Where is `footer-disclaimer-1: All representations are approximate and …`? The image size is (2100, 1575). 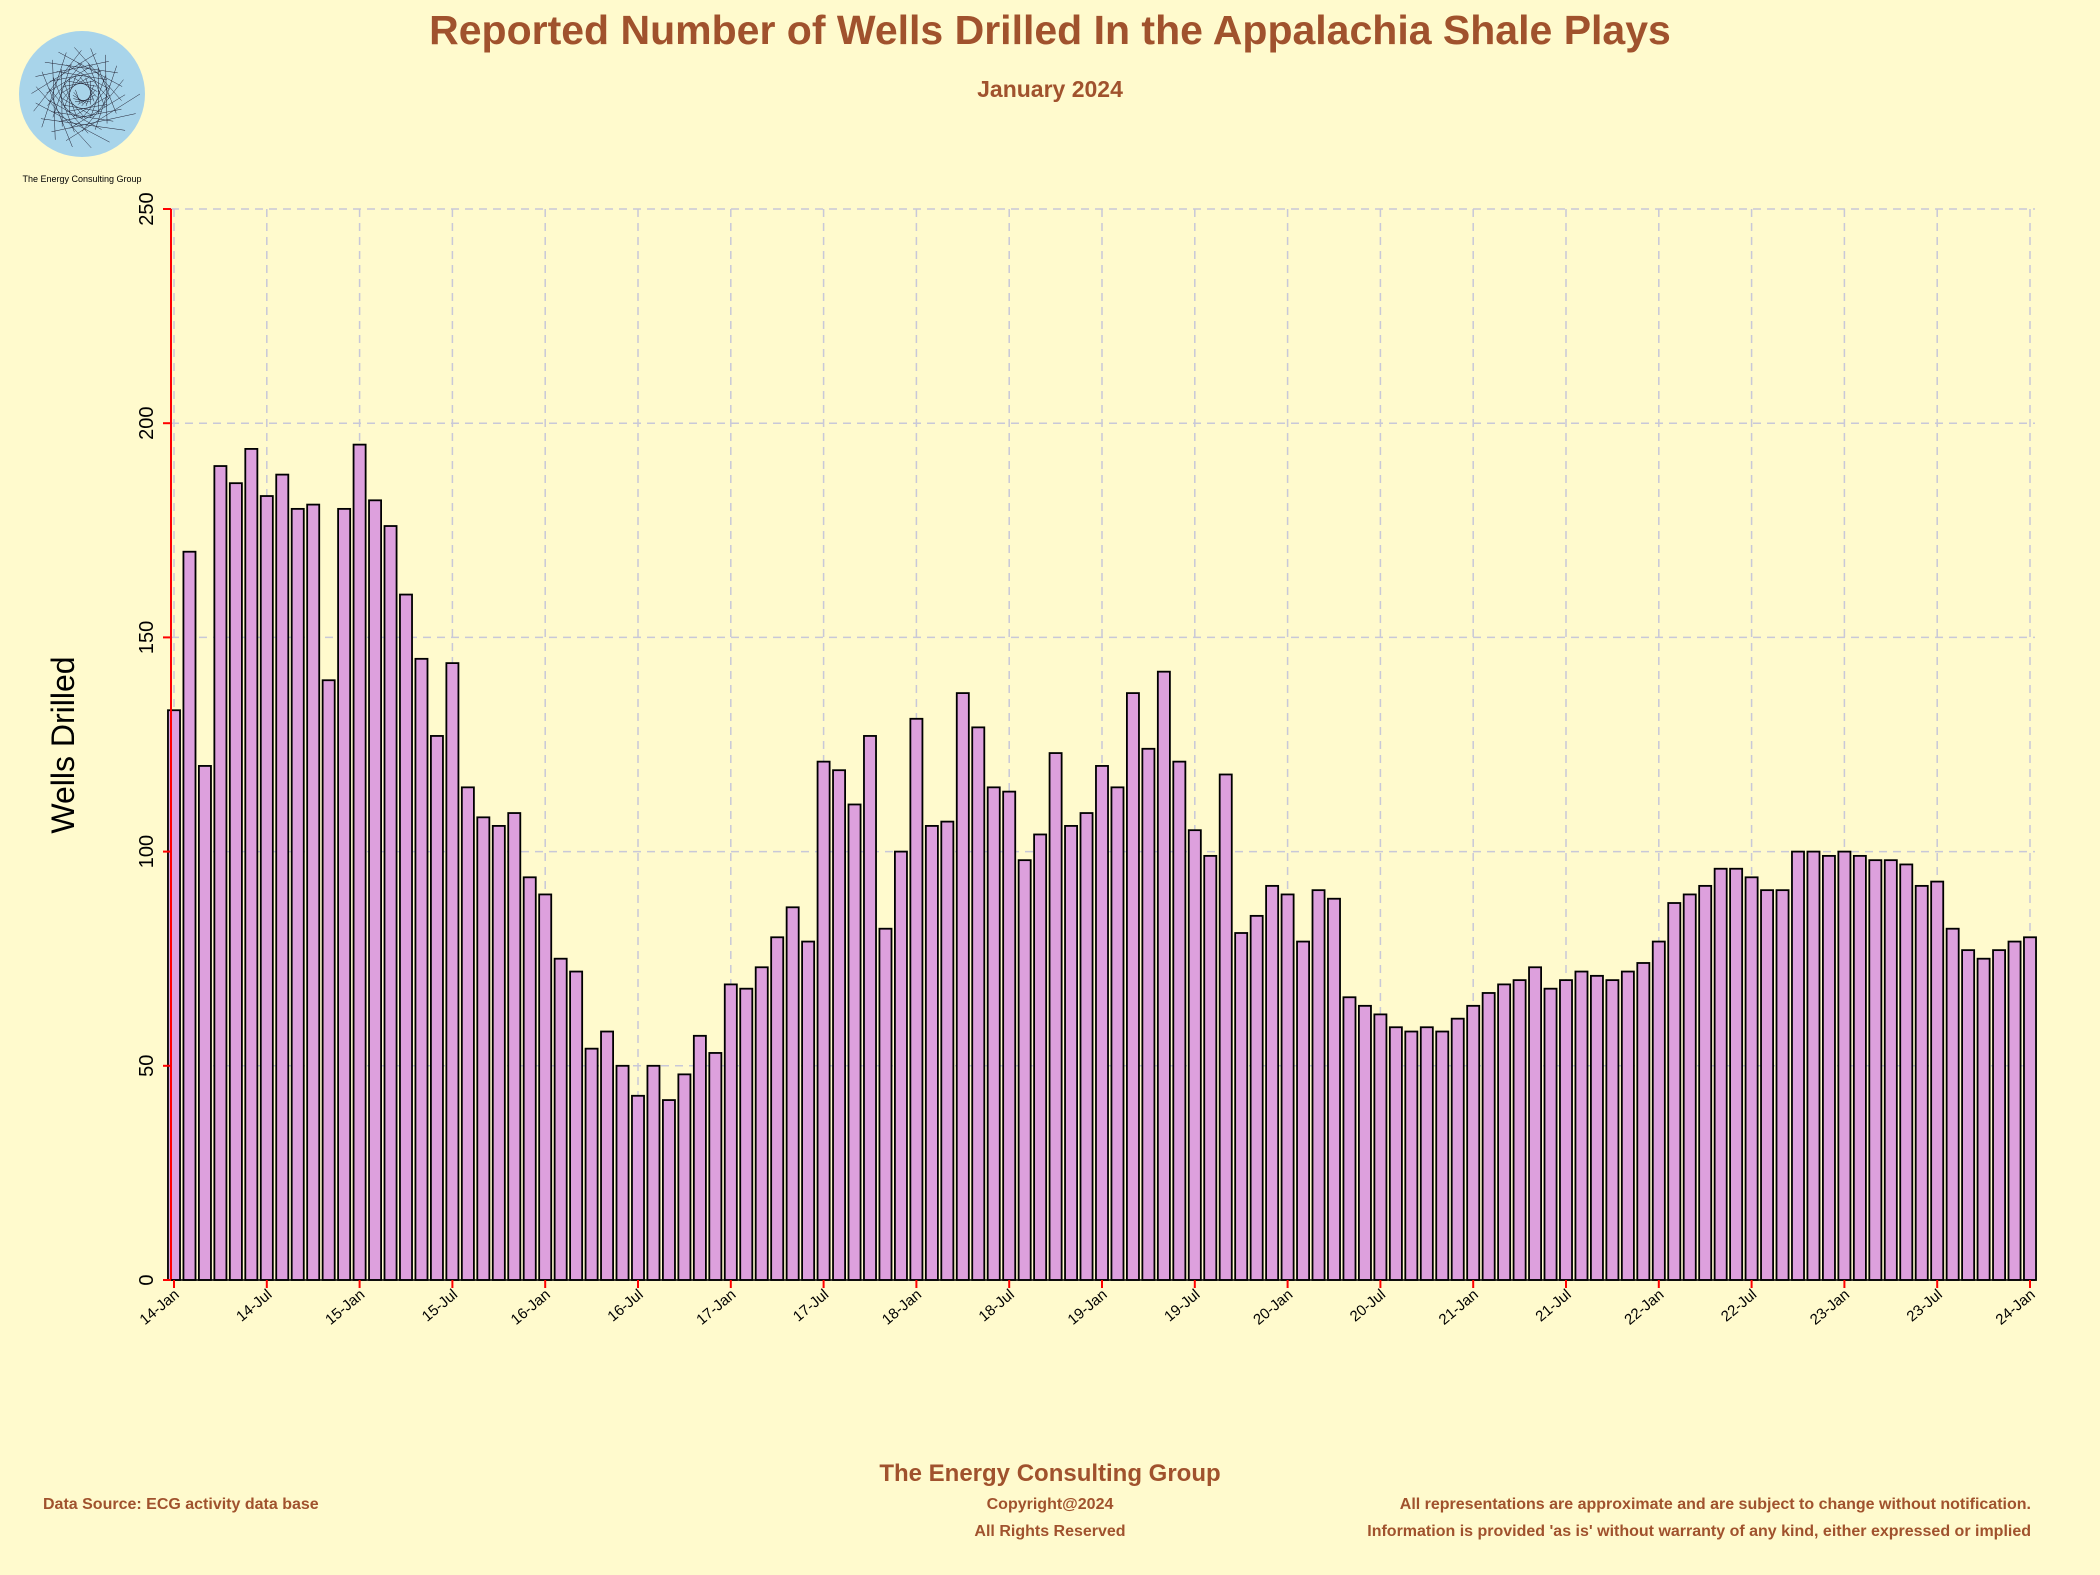
footer-disclaimer-1: All representations are approximate and … is located at coordinates (1715, 1504).